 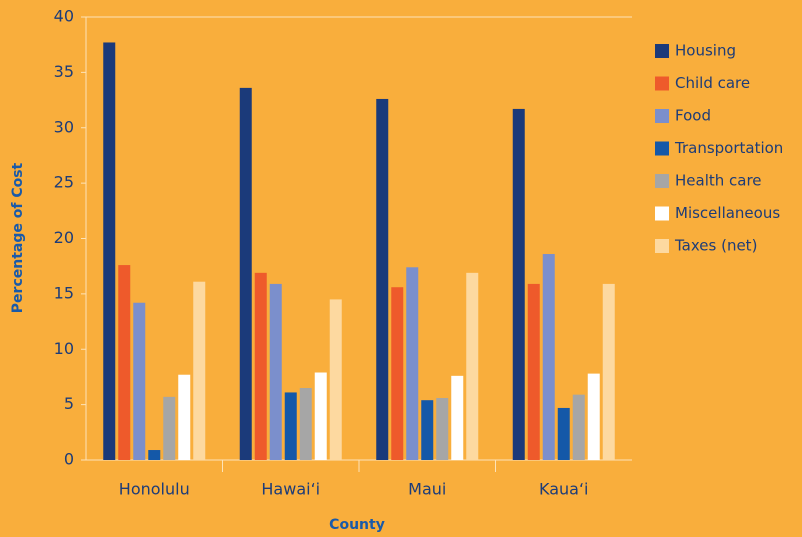 What do you see at coordinates (693, 116) in the screenshot?
I see `legend-label: Food` at bounding box center [693, 116].